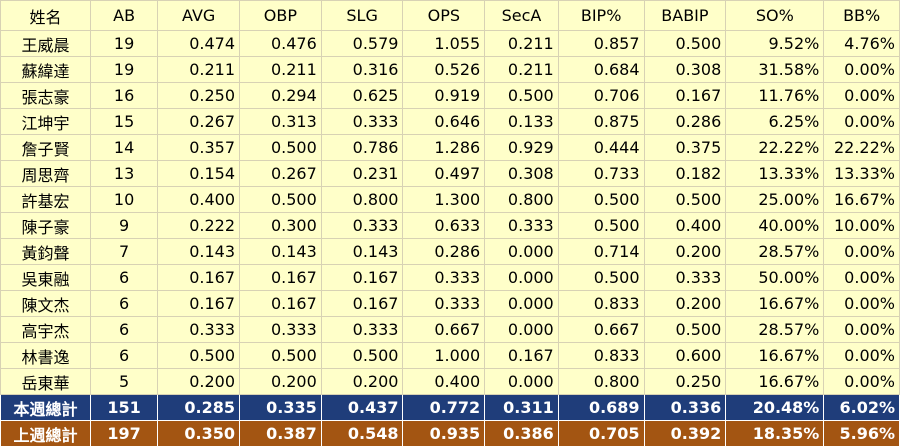 The image size is (900, 447). I want to click on cell-ops: 0.286, so click(444, 251).